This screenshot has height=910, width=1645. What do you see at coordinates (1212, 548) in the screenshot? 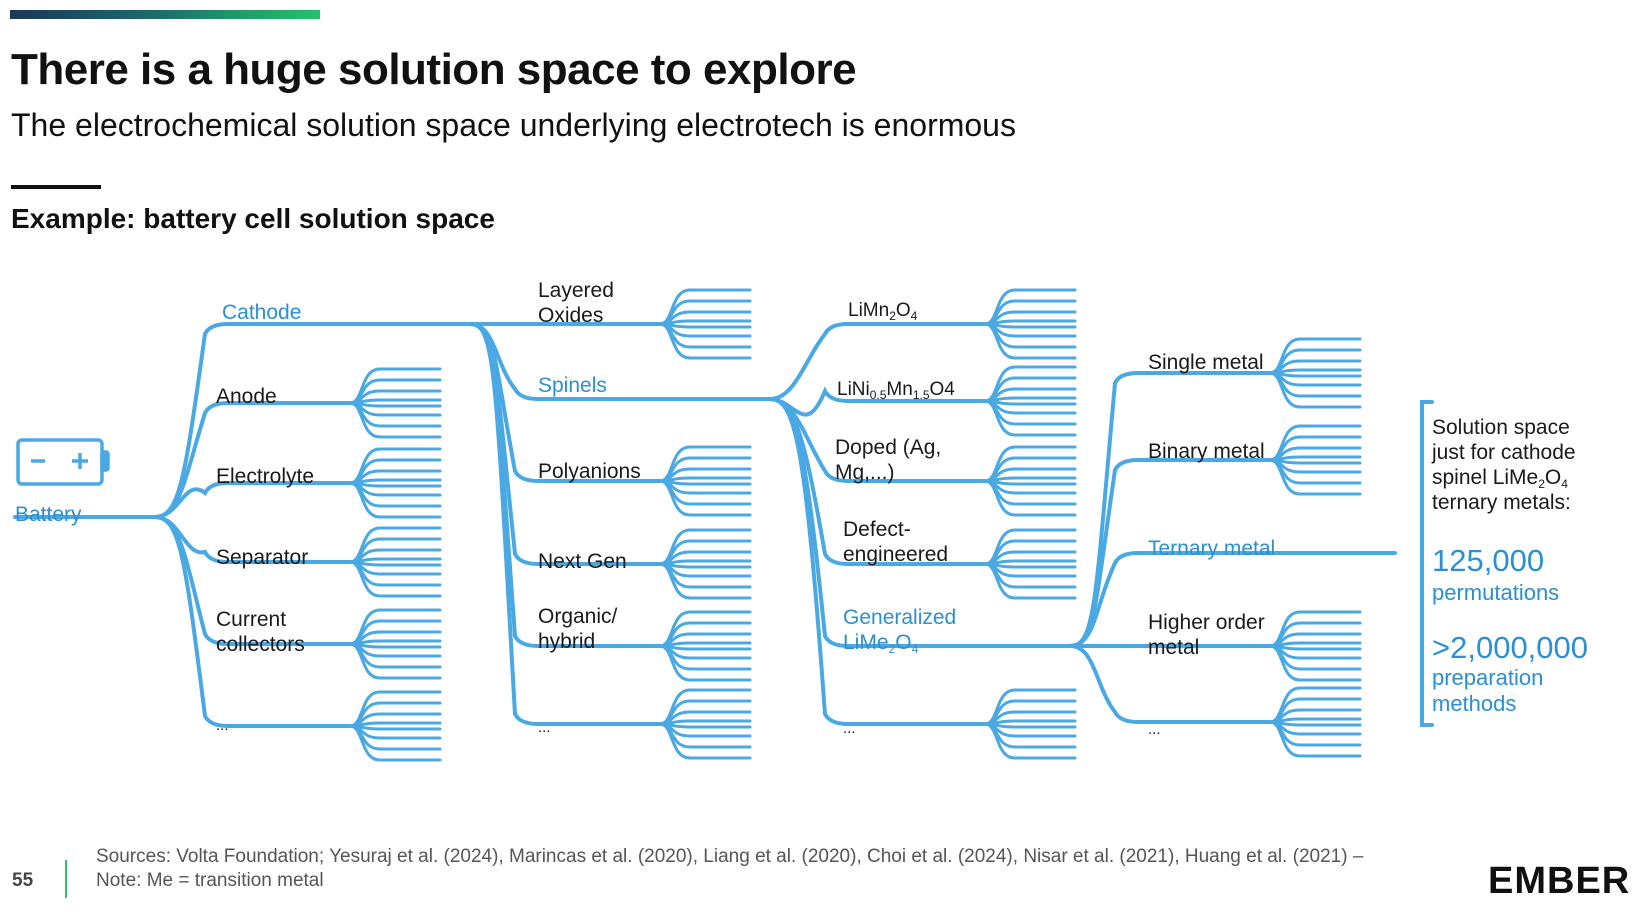
I see `level4-ternary-metal: Ternary metal` at bounding box center [1212, 548].